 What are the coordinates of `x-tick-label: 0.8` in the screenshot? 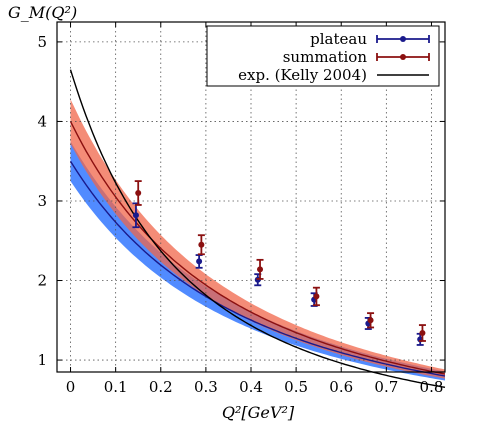 It's located at (432, 387).